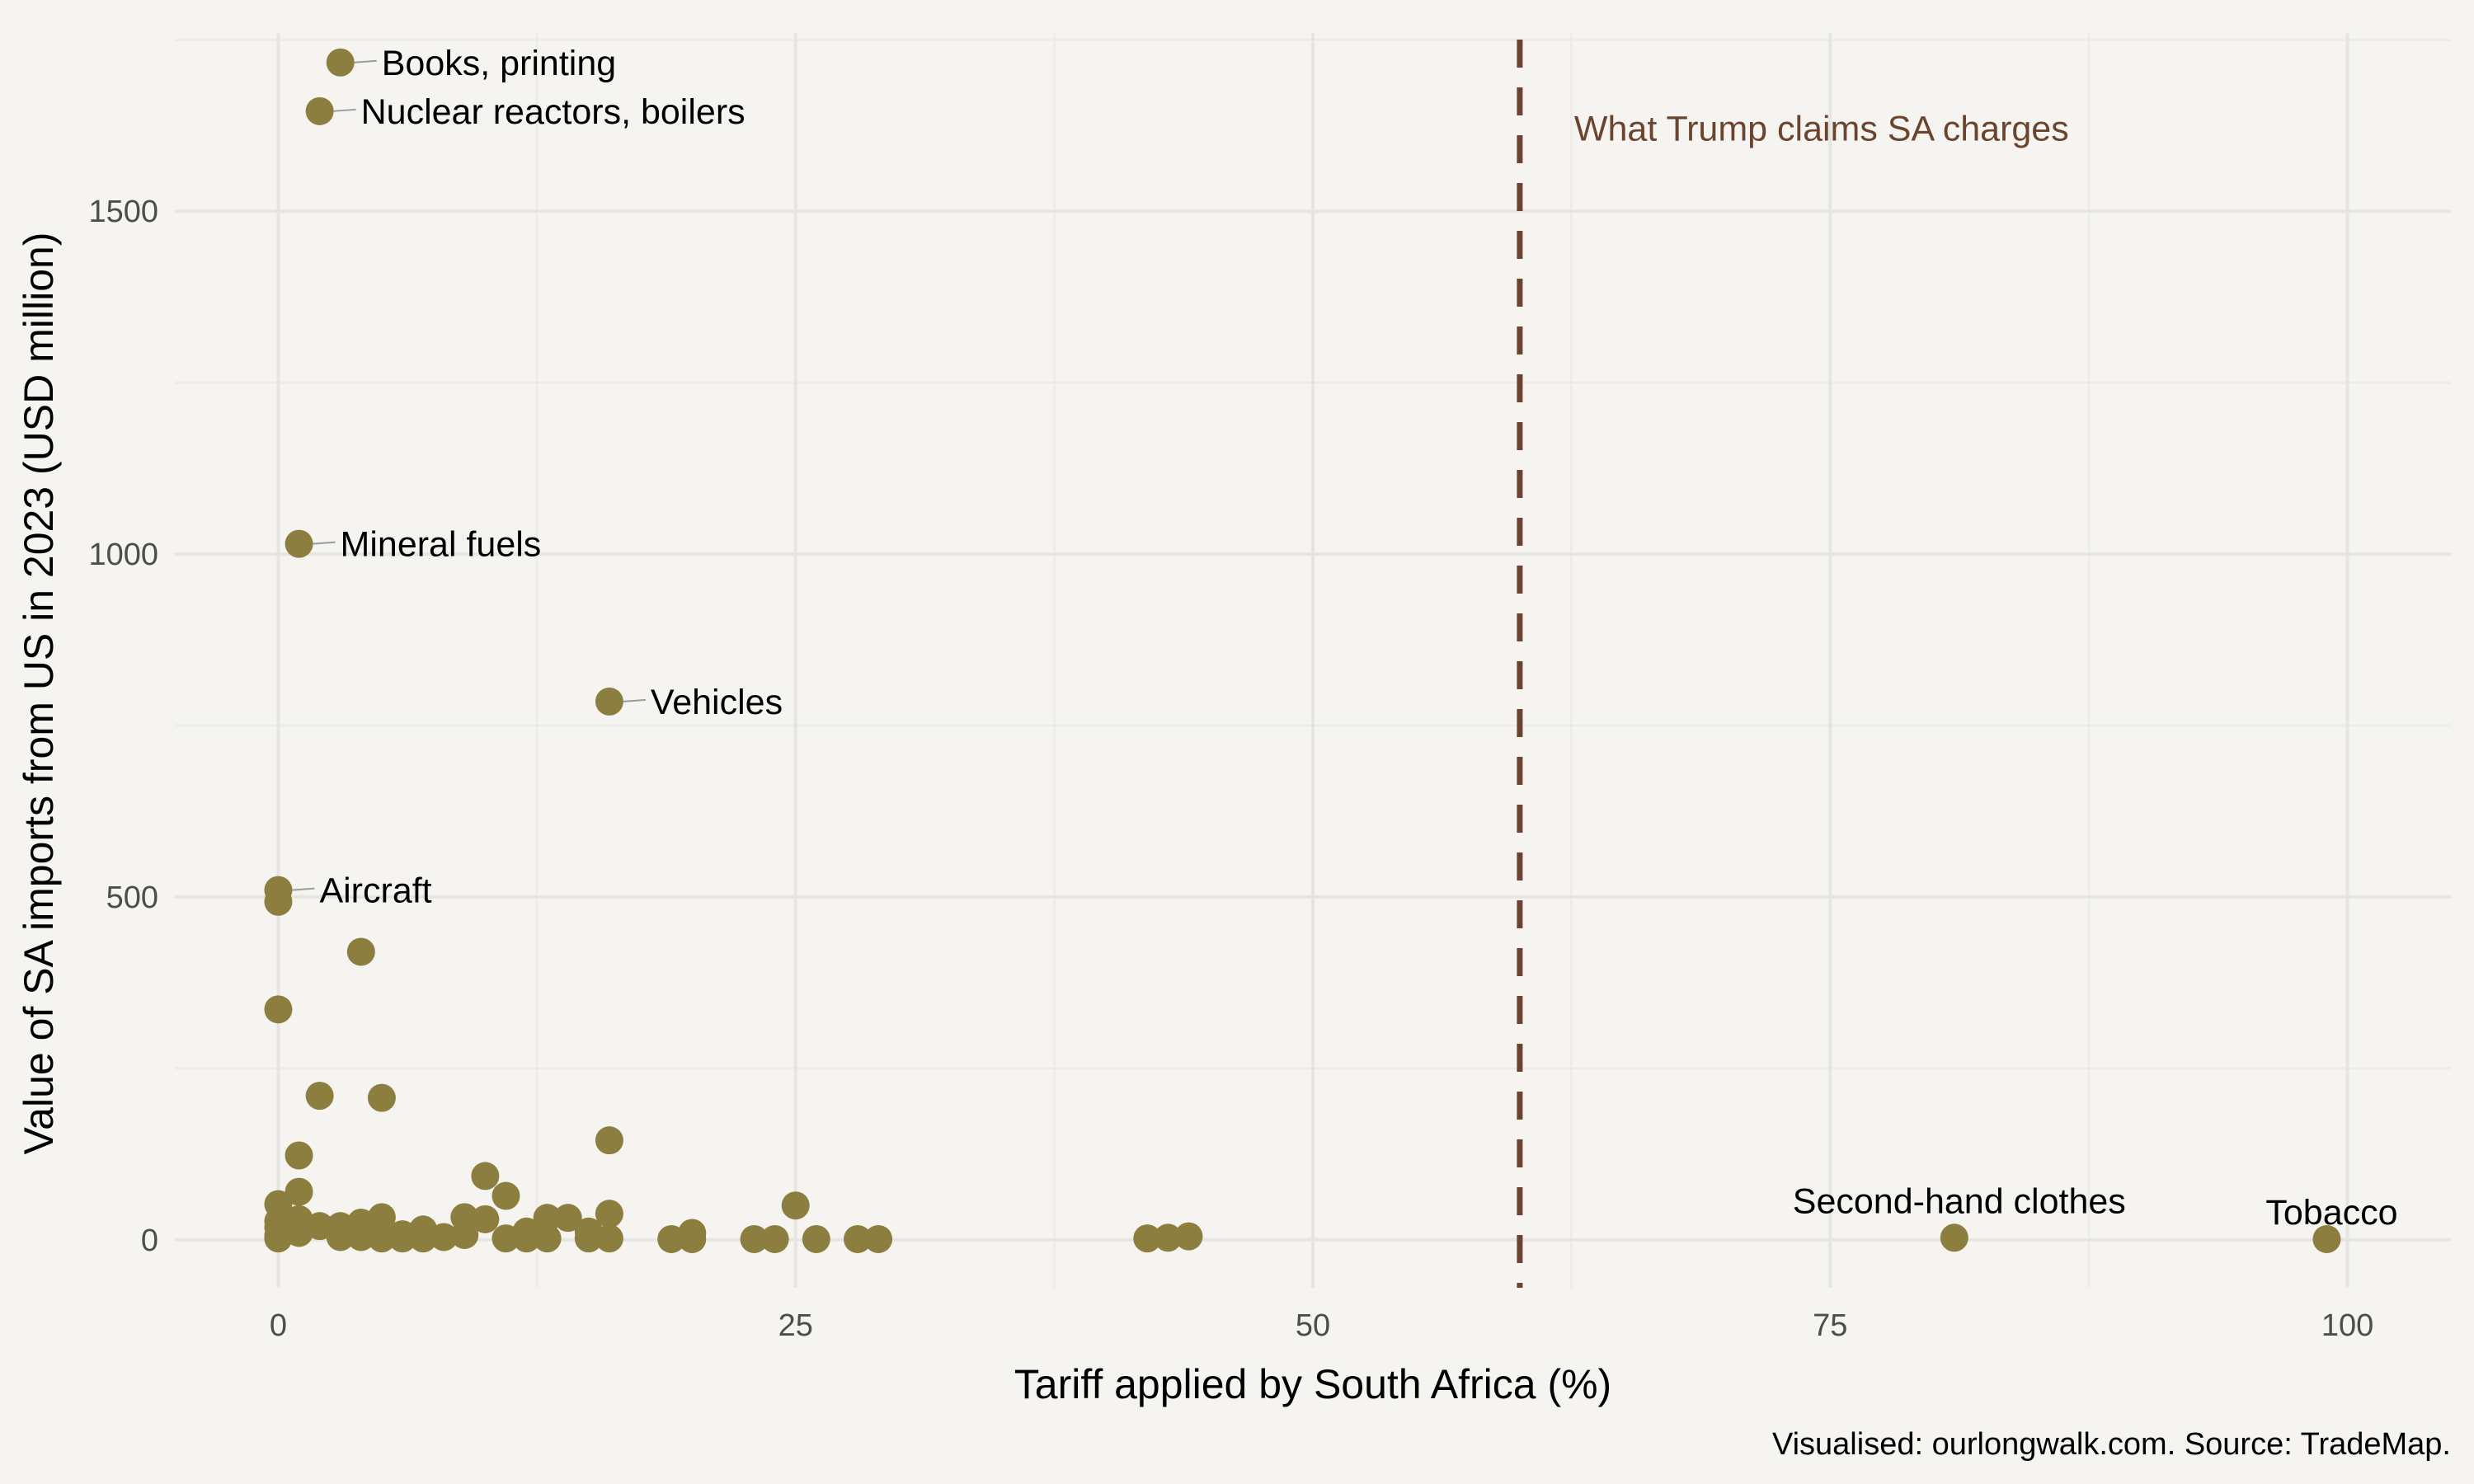 This screenshot has height=1484, width=2474. What do you see at coordinates (123, 212) in the screenshot?
I see `y-tick-label: 1500` at bounding box center [123, 212].